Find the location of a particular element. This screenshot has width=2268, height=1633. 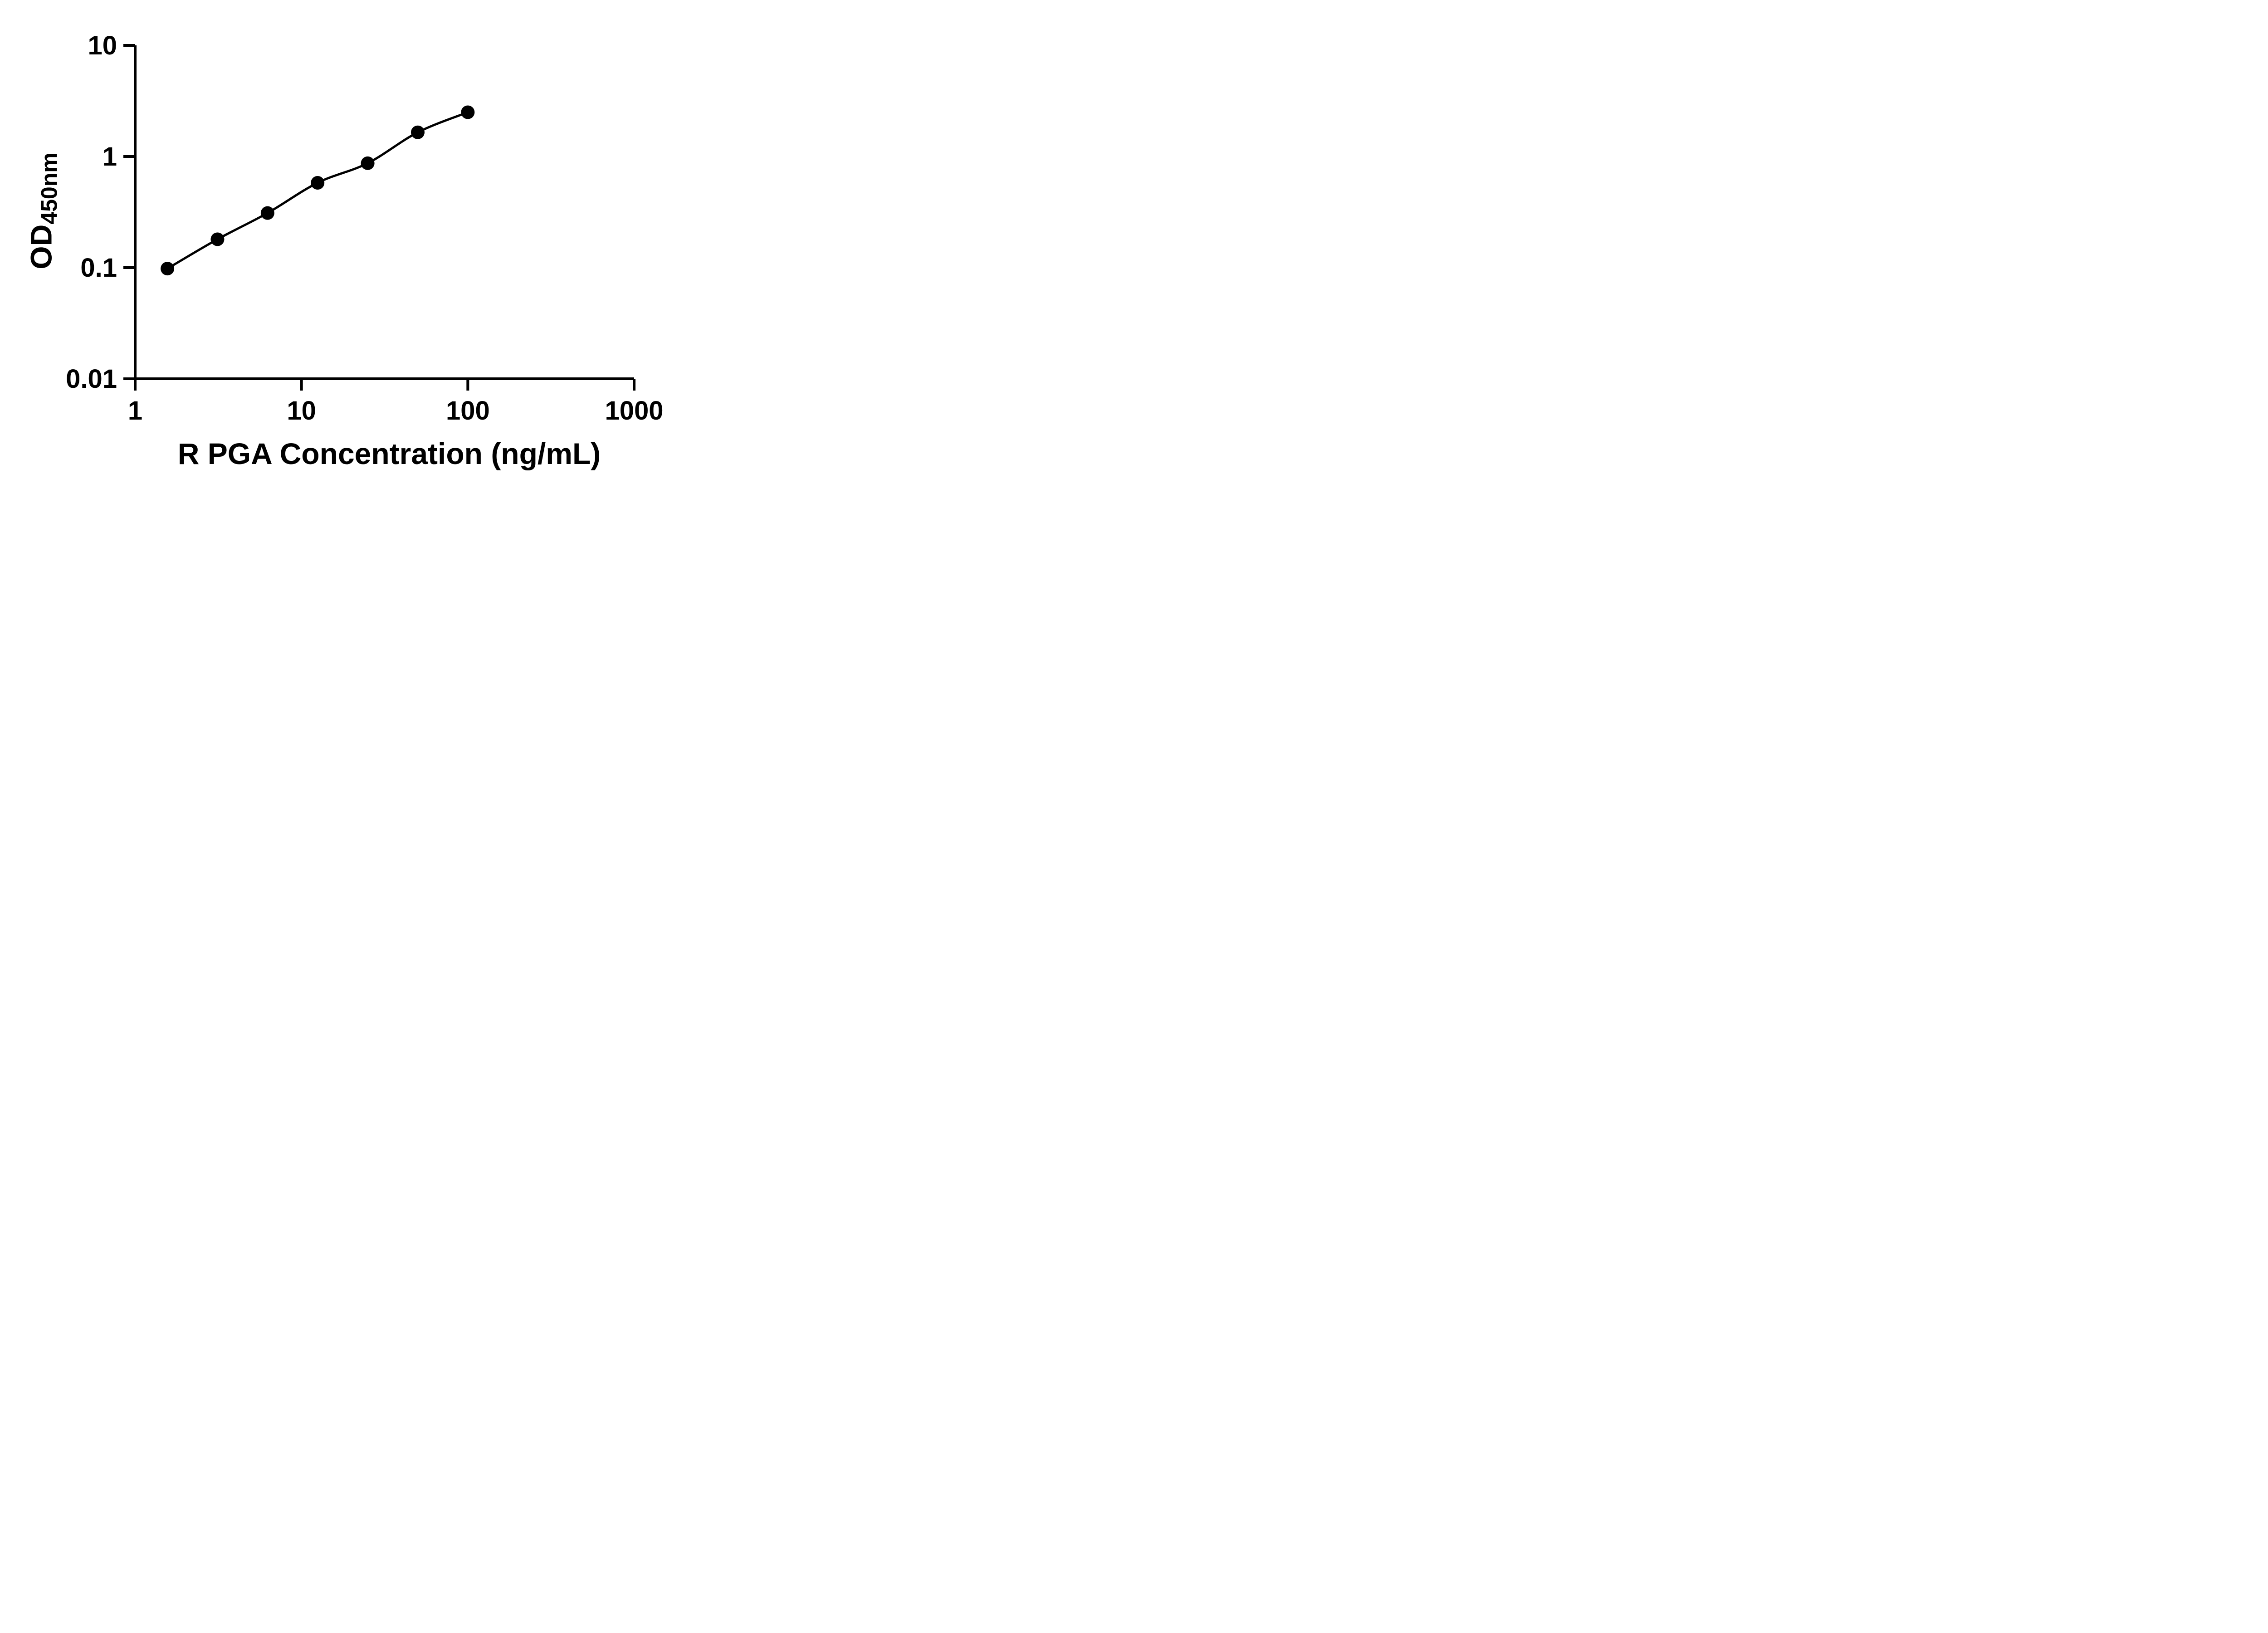

y-tick-label: 0.01 is located at coordinates (92, 379).